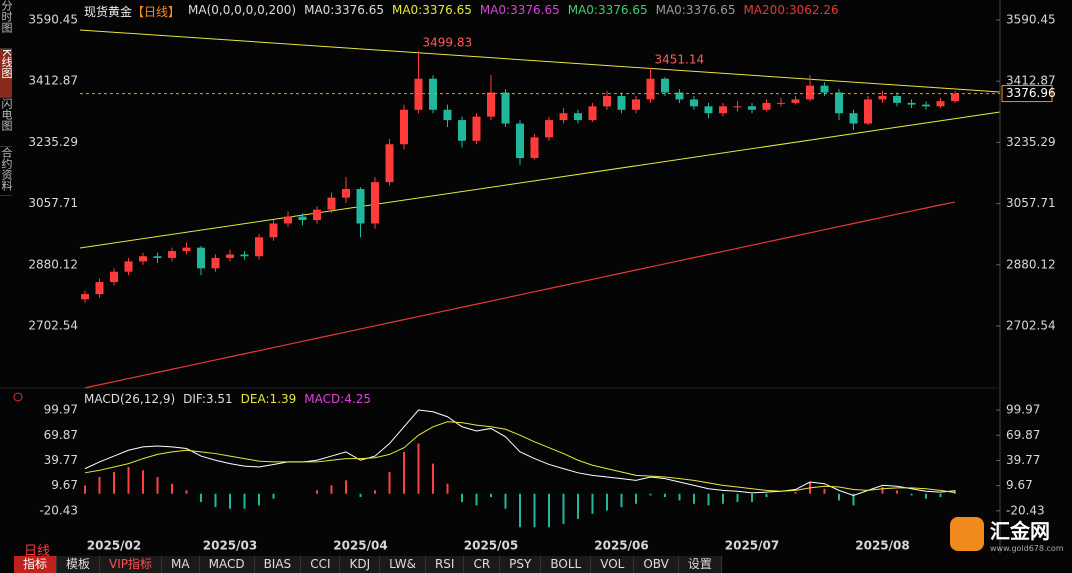  Describe the element at coordinates (36, 564) in the screenshot. I see `toolbar-tab: 指标` at that location.